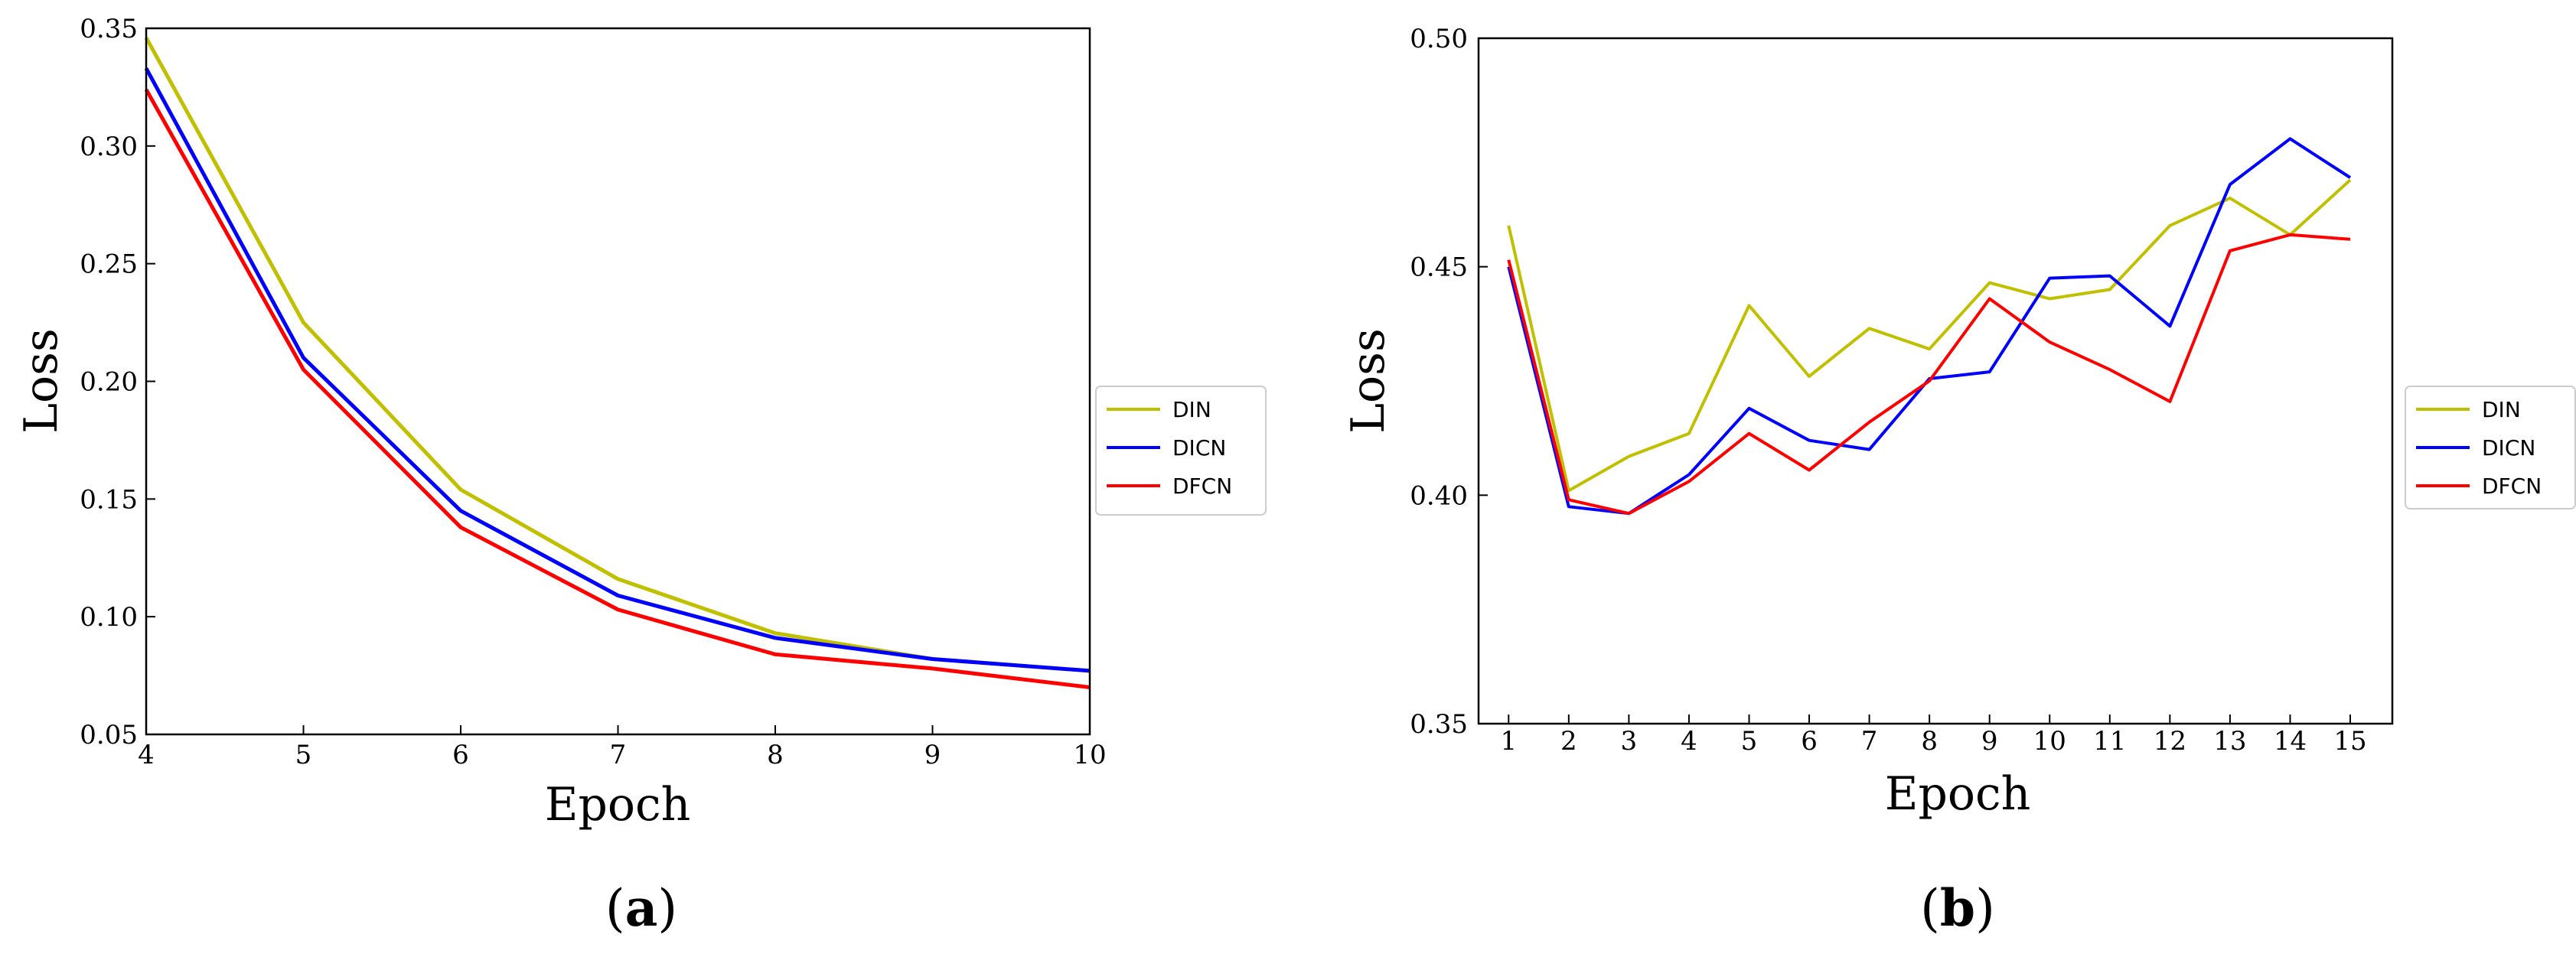 The image size is (2576, 957). I want to click on y-tick-label: 0.30, so click(109, 147).